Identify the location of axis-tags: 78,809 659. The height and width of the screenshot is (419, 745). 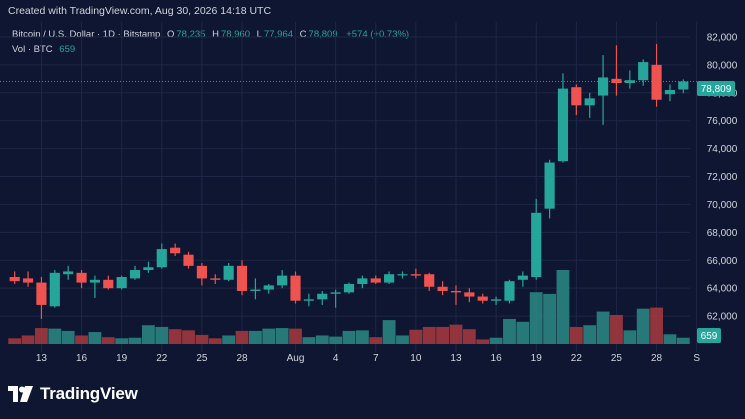
(716, 212).